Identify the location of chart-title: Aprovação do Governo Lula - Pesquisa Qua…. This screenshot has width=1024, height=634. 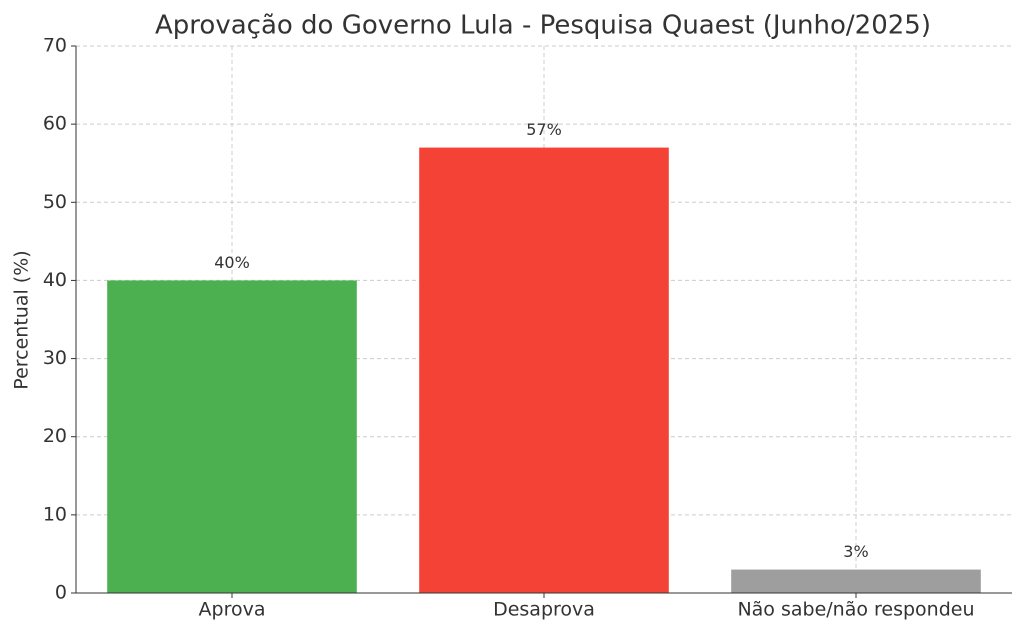
(543, 26).